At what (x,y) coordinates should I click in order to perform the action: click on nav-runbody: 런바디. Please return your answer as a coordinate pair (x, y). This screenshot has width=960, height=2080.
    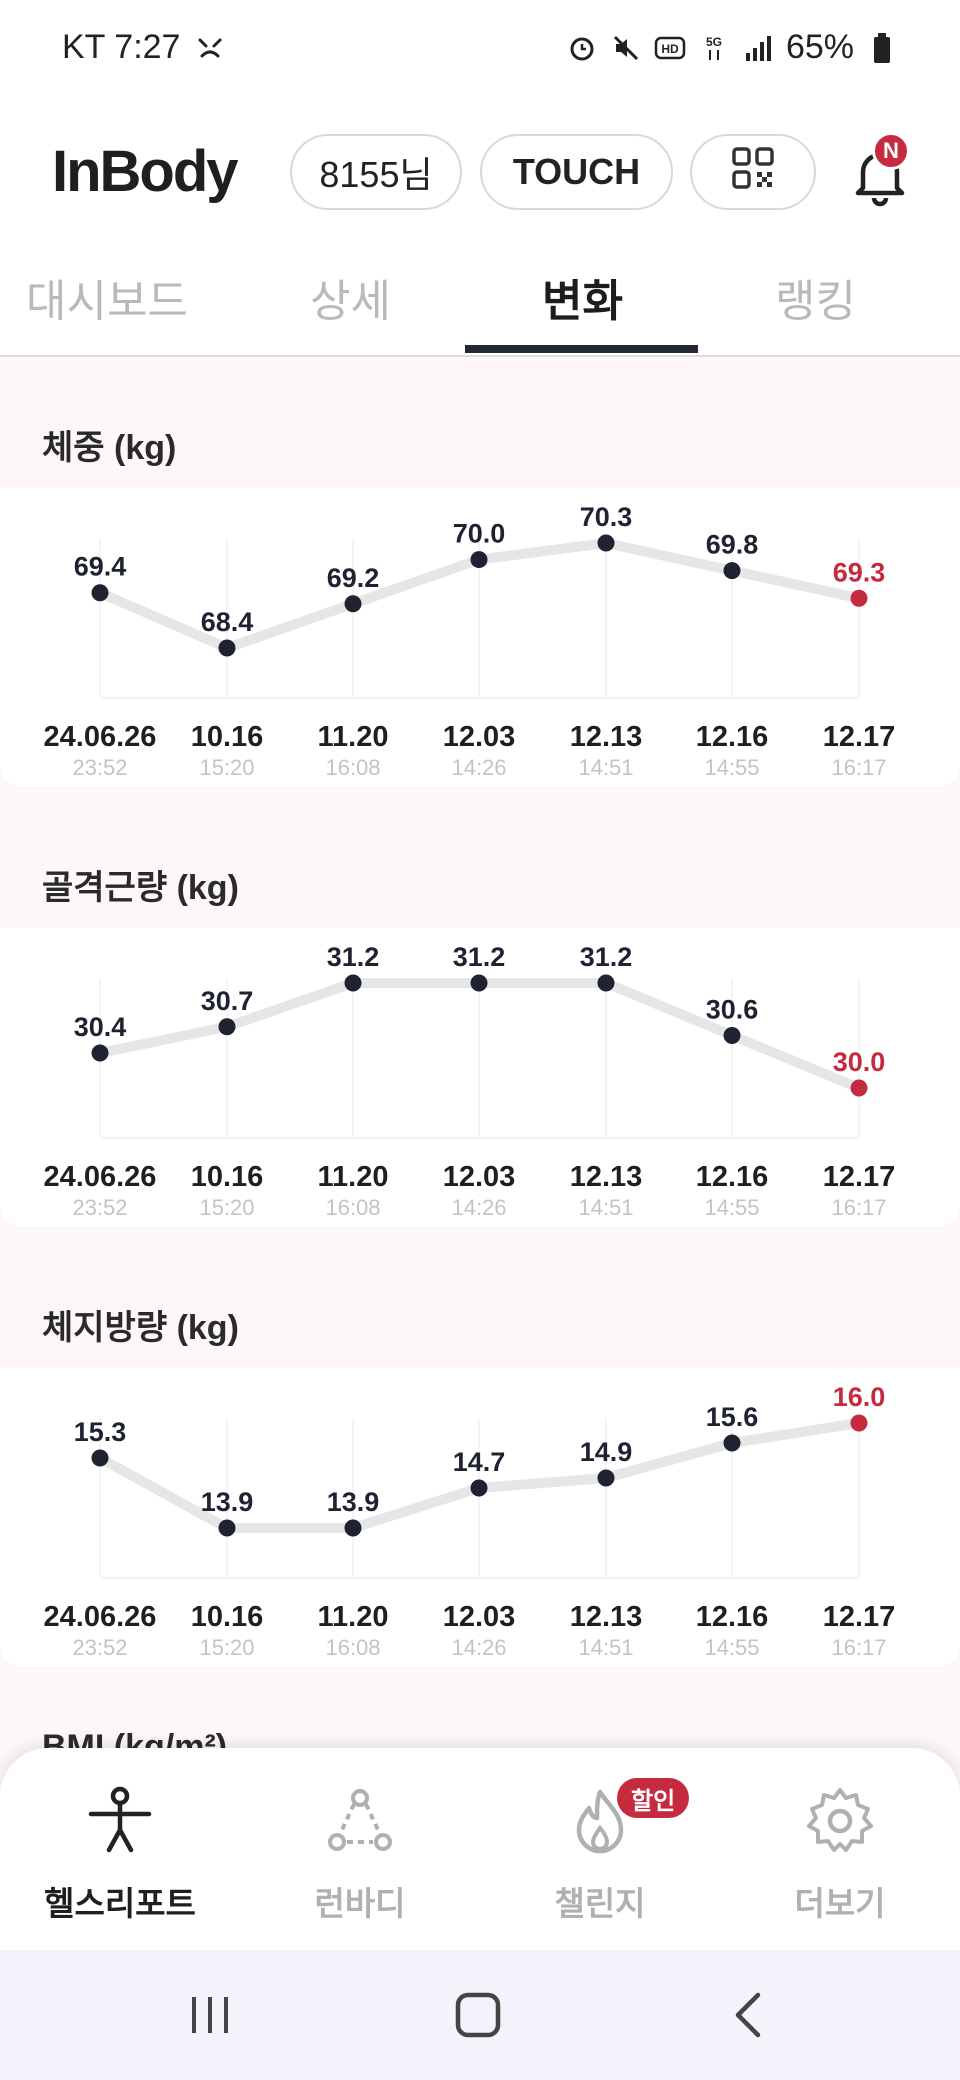
    Looking at the image, I should click on (360, 1854).